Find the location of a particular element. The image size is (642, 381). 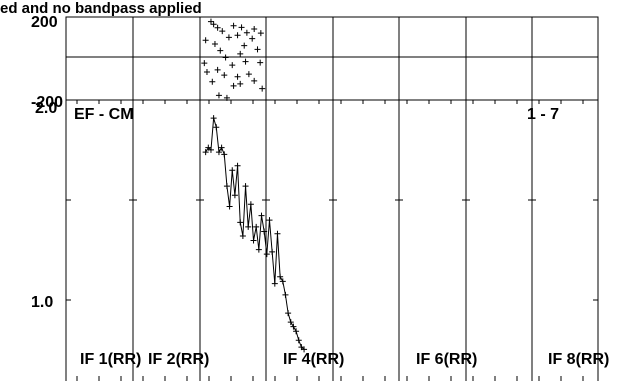

if-label-4: IF 4(RR) is located at coordinates (313, 359).